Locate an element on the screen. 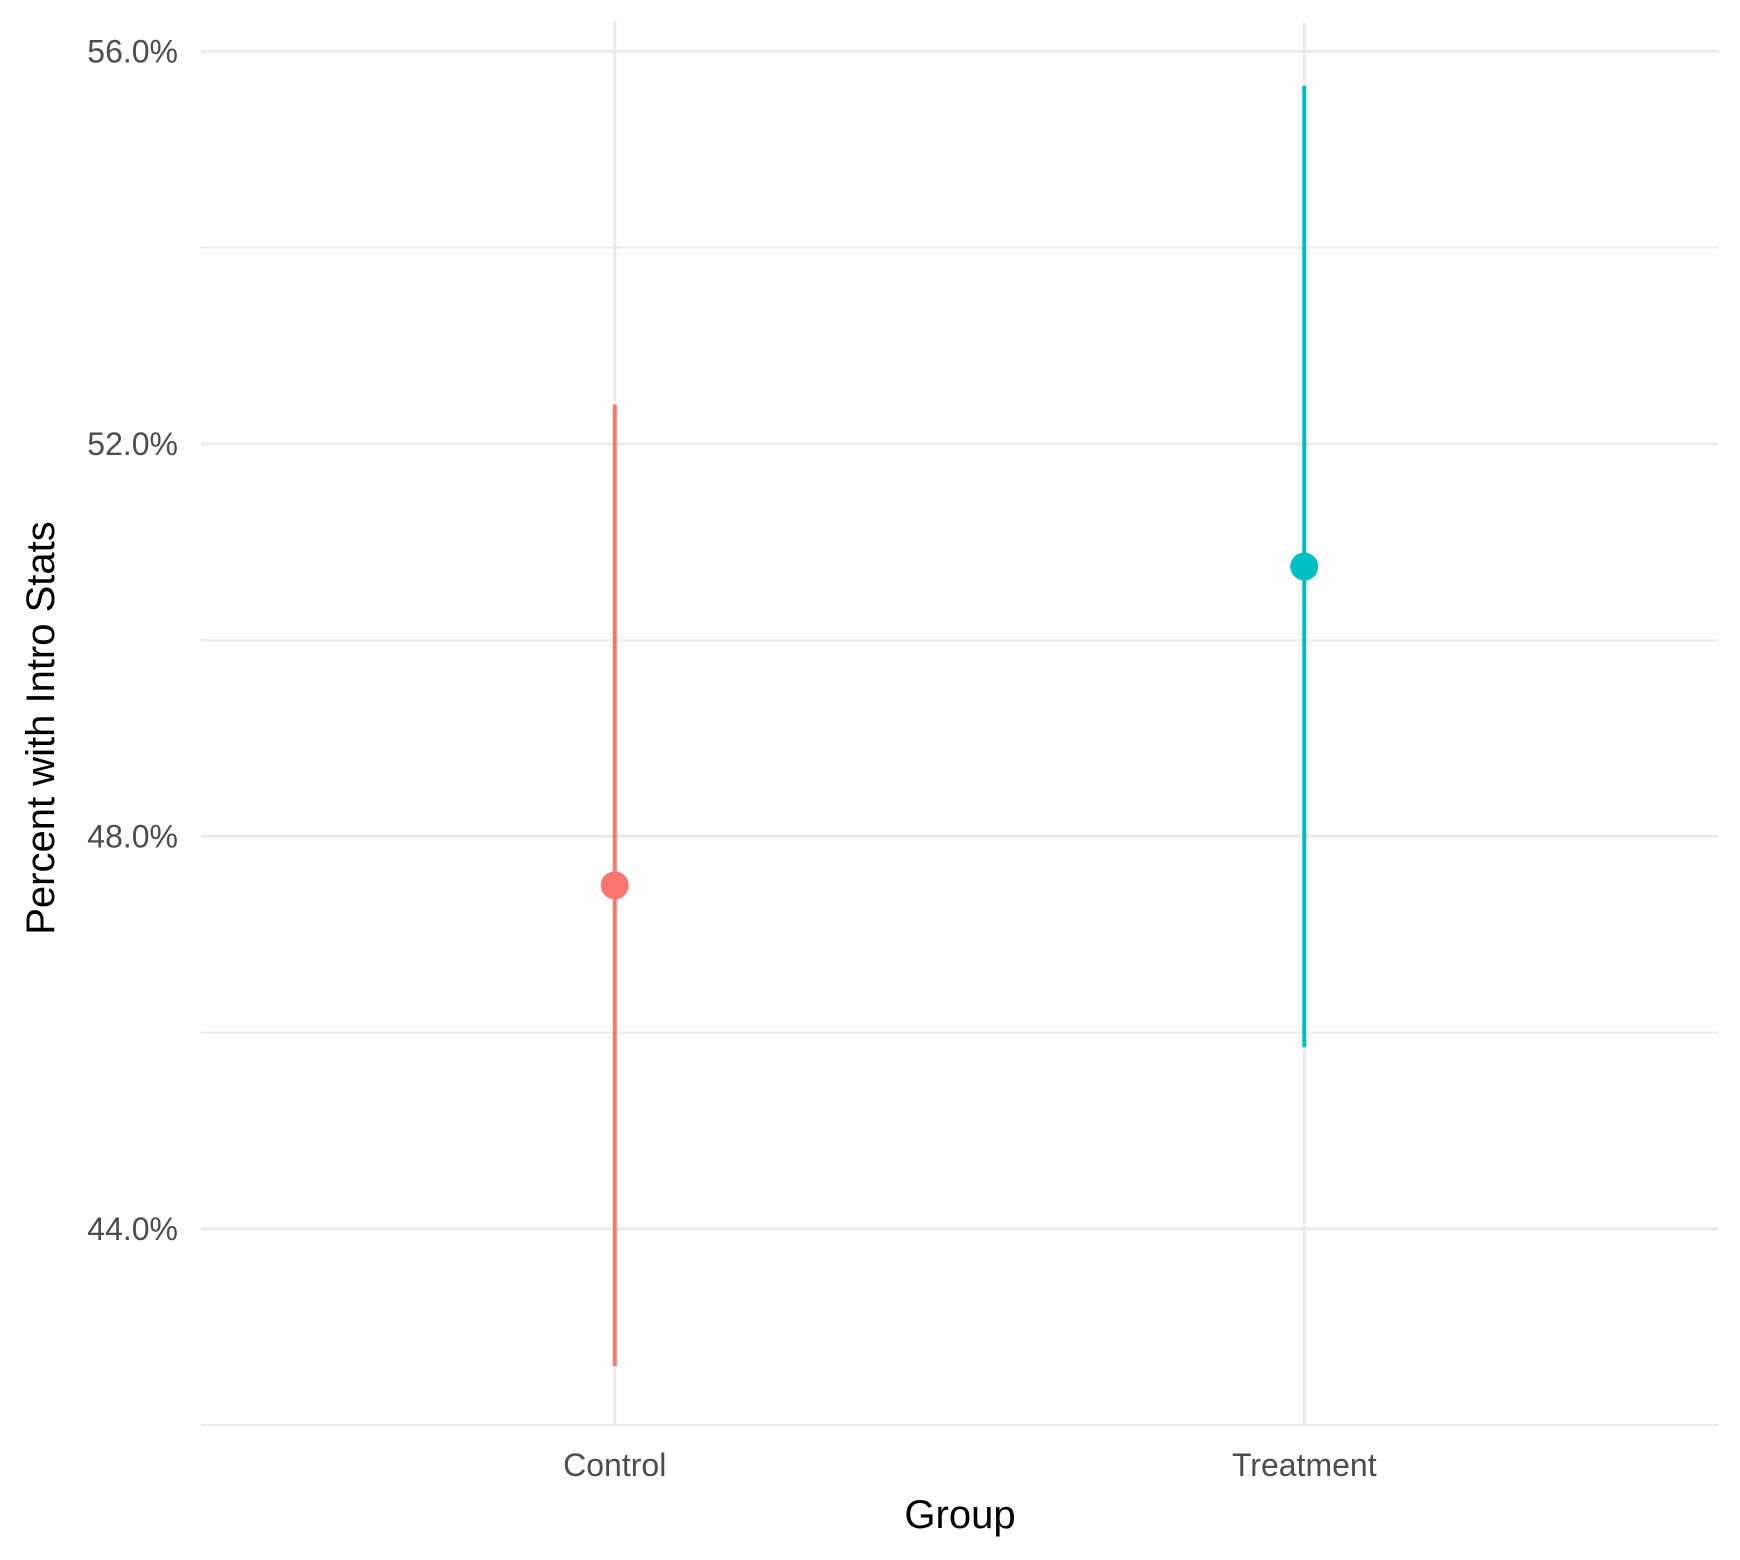 This screenshot has width=1740, height=1560. y-tick-label-2: 52.0% is located at coordinates (132, 444).